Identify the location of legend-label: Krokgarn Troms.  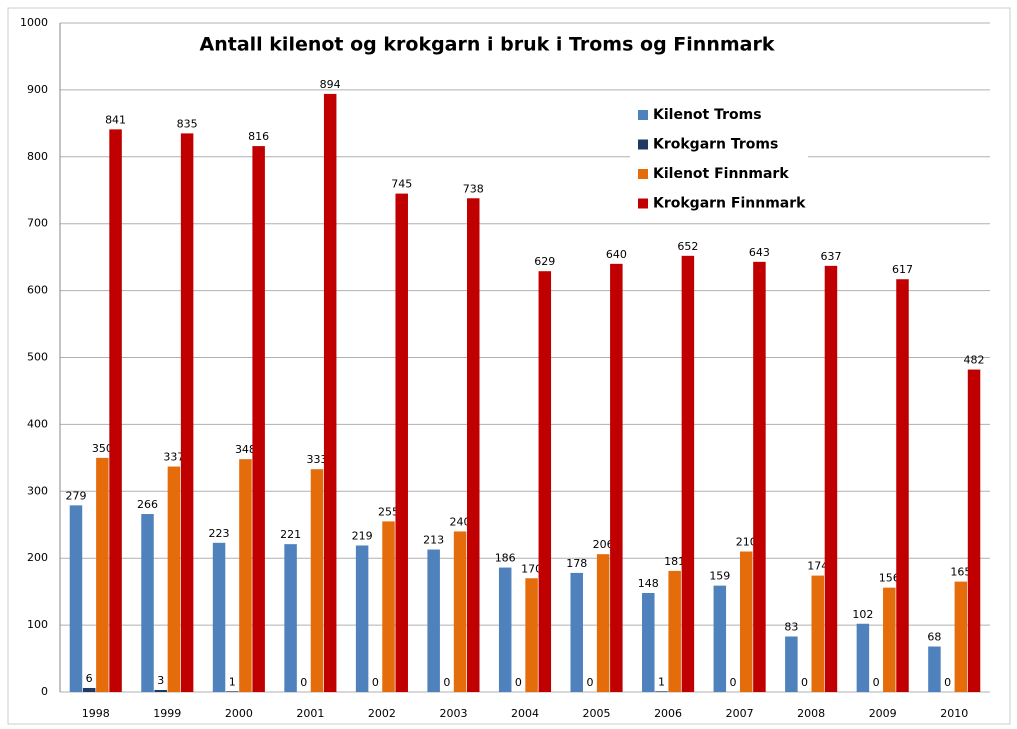
(715, 145).